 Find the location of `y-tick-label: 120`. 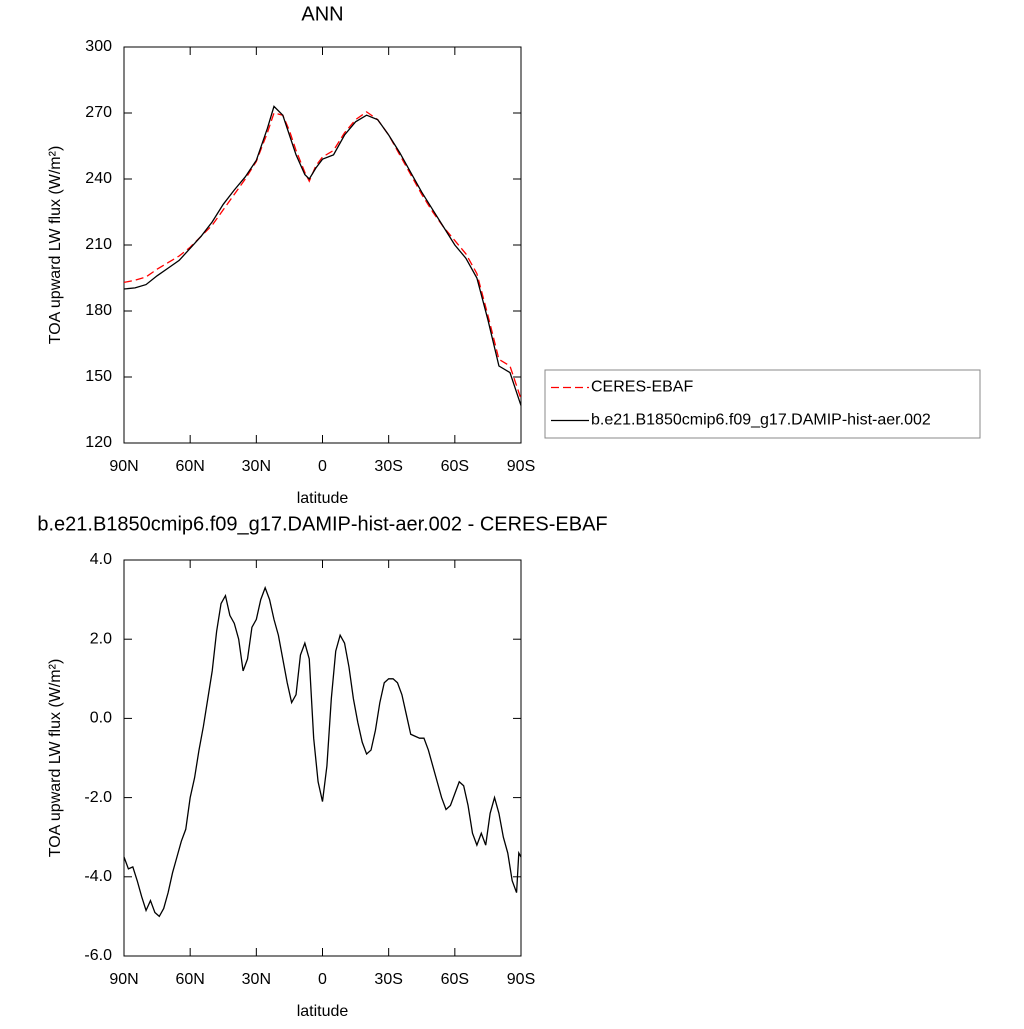

y-tick-label: 120 is located at coordinates (98, 442).